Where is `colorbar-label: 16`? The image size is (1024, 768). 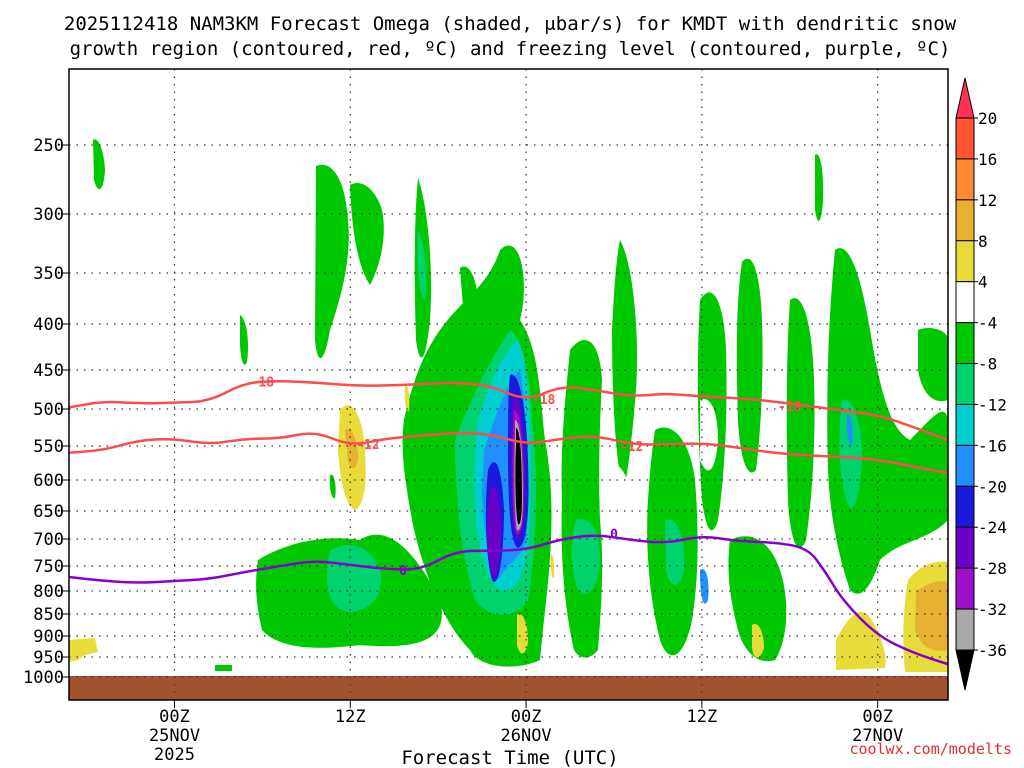
colorbar-label: 16 is located at coordinates (987, 159).